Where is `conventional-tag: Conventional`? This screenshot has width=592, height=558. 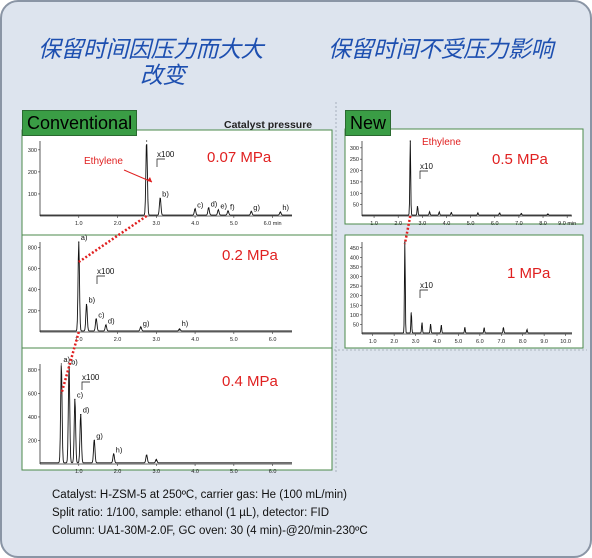 conventional-tag: Conventional is located at coordinates (80, 123).